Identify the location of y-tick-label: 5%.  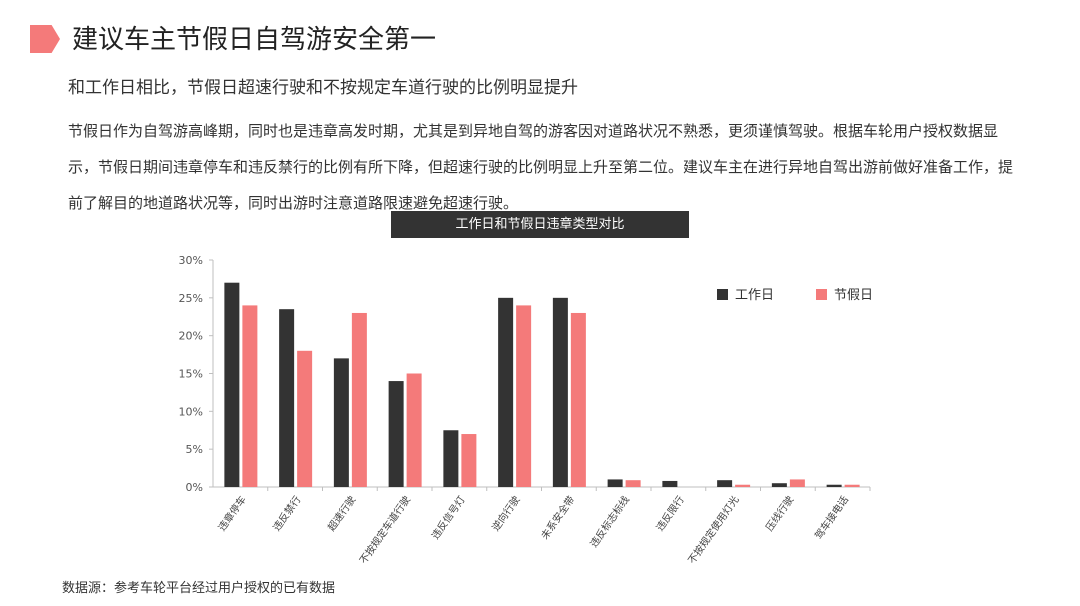
(194, 449).